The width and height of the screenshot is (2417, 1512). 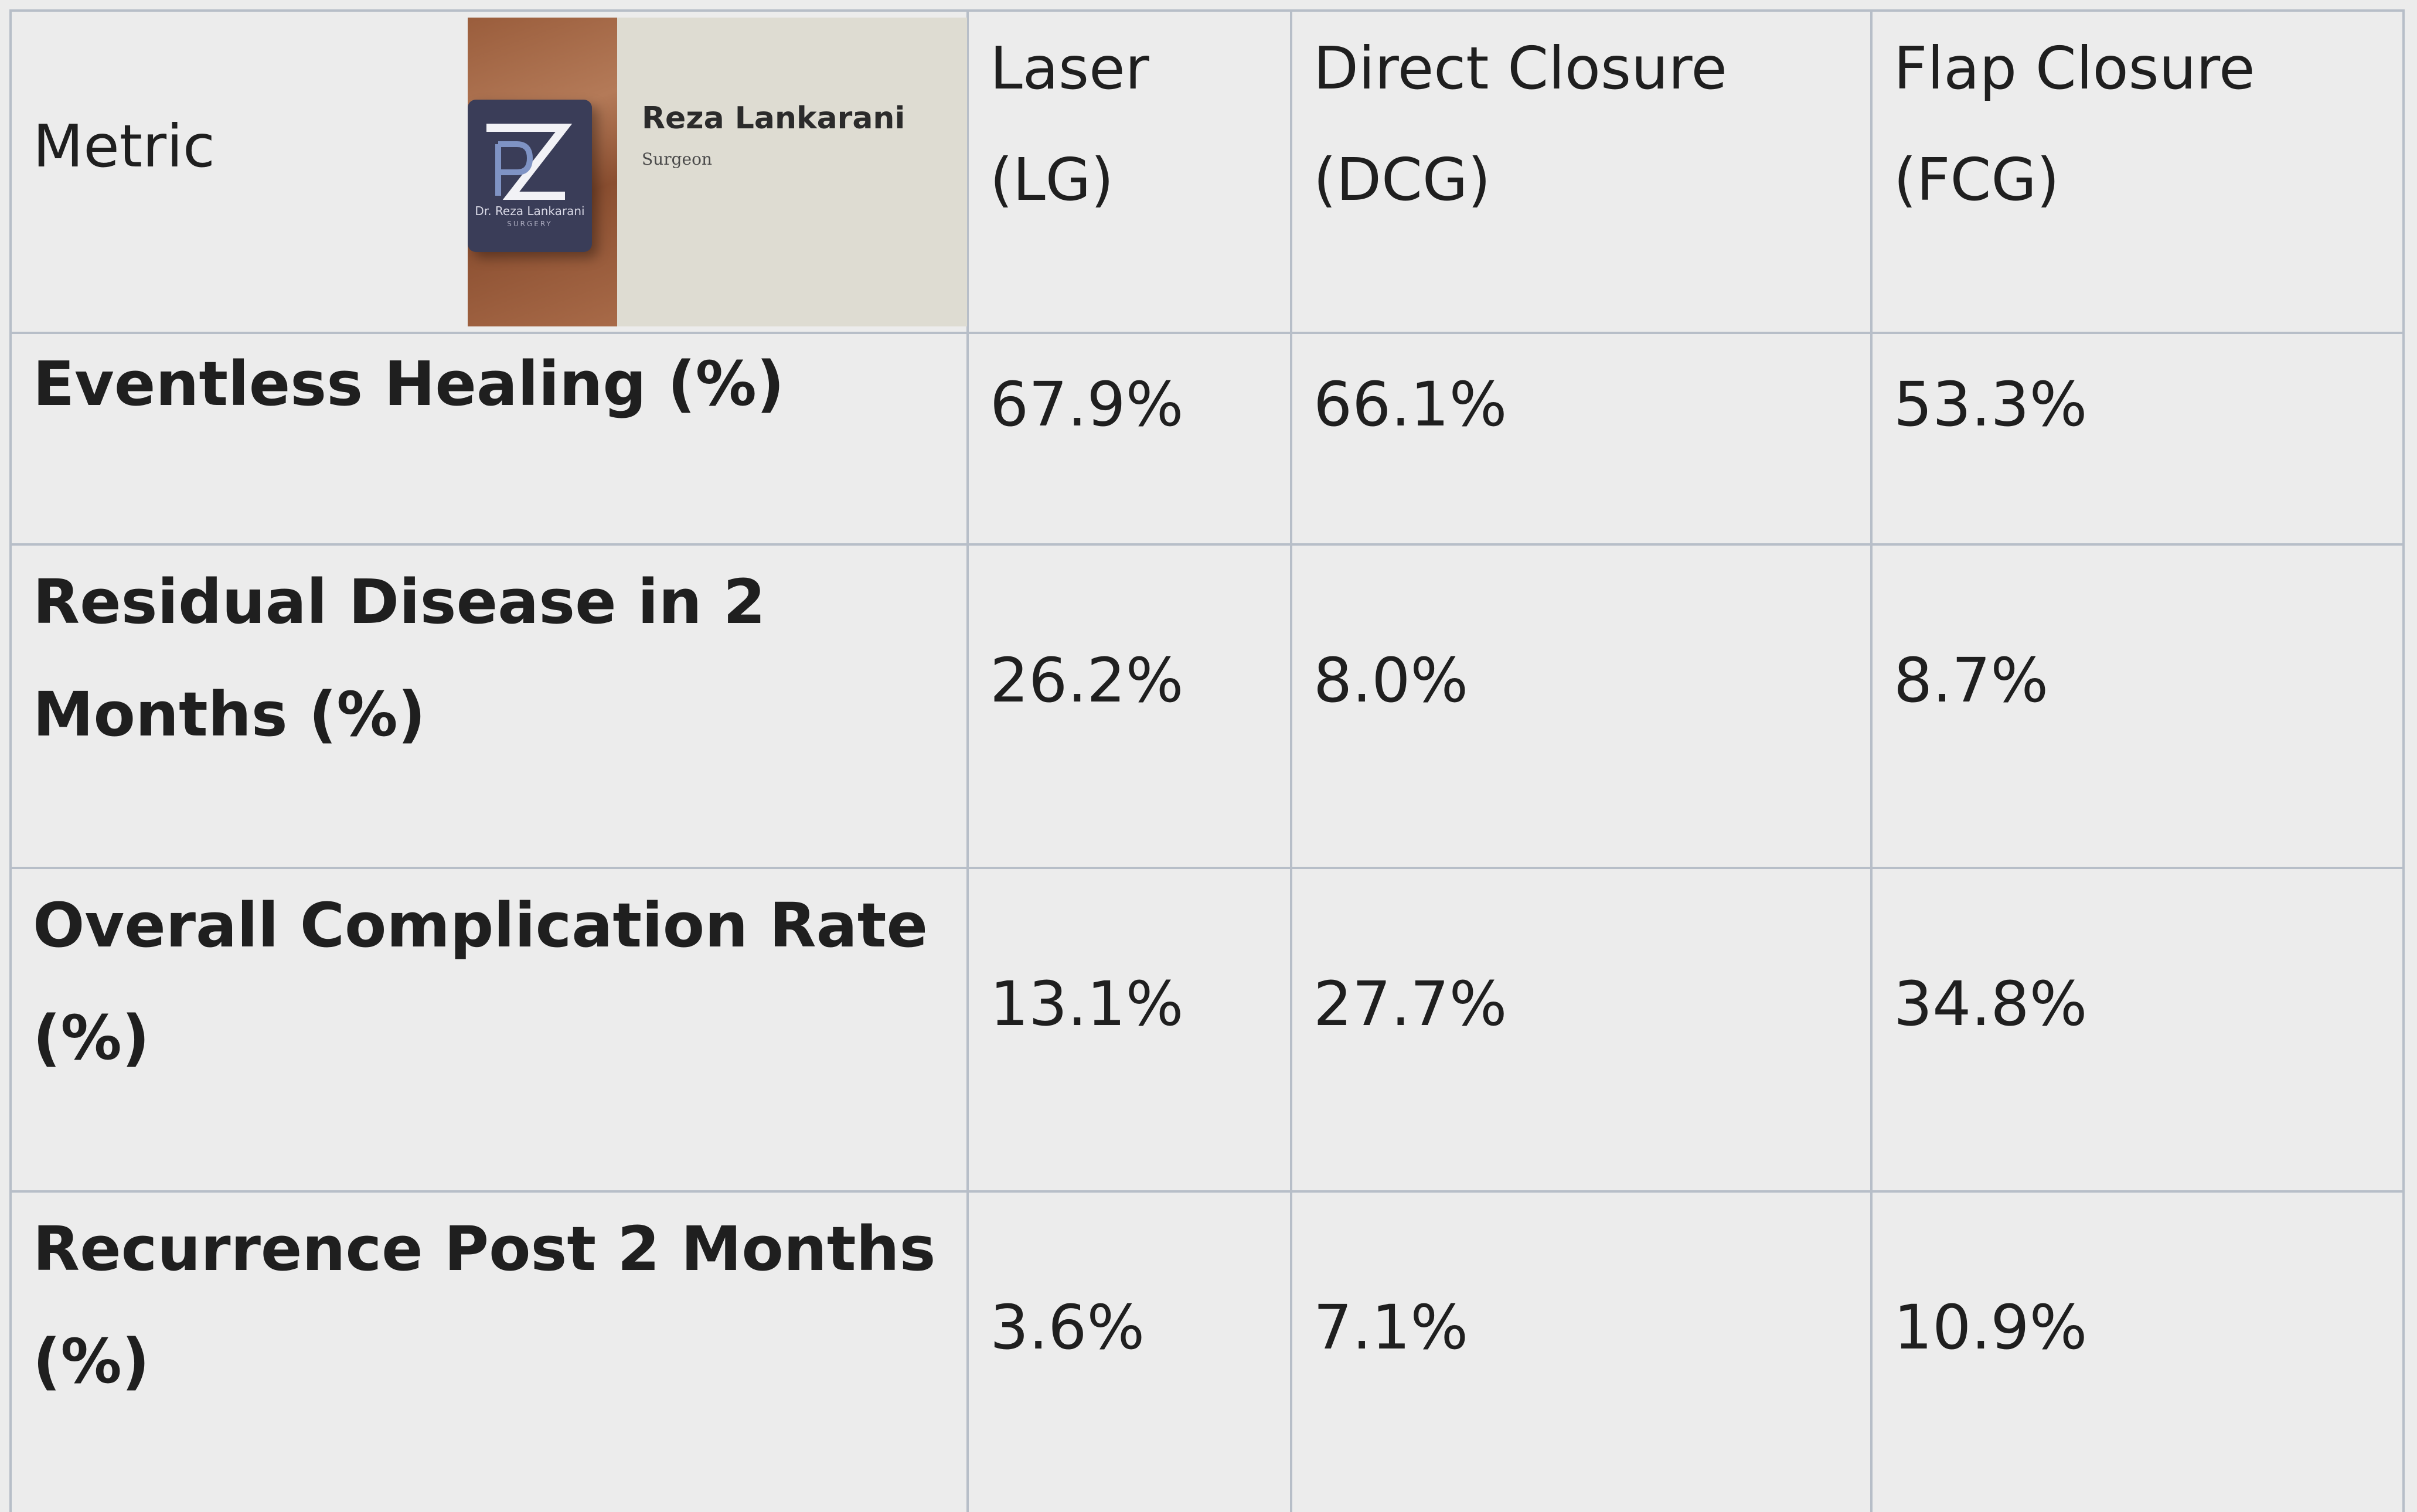 What do you see at coordinates (2137, 706) in the screenshot?
I see `value-cell-flap: 8.7%` at bounding box center [2137, 706].